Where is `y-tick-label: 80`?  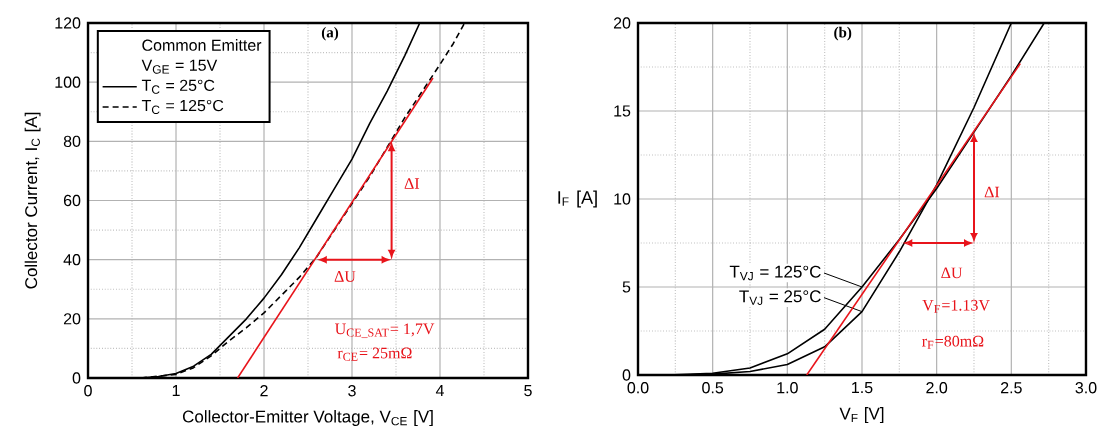
y-tick-label: 80 is located at coordinates (72, 141).